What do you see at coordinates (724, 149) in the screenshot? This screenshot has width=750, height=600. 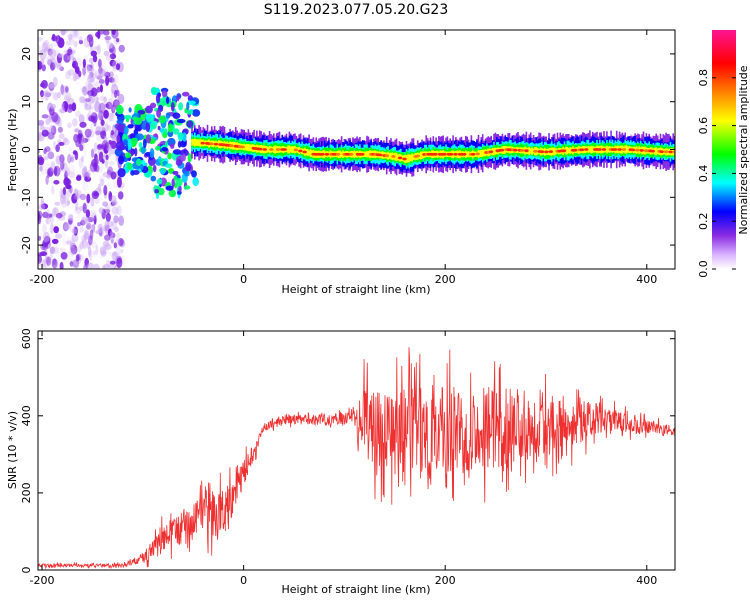 I see `colorbar-gradient` at bounding box center [724, 149].